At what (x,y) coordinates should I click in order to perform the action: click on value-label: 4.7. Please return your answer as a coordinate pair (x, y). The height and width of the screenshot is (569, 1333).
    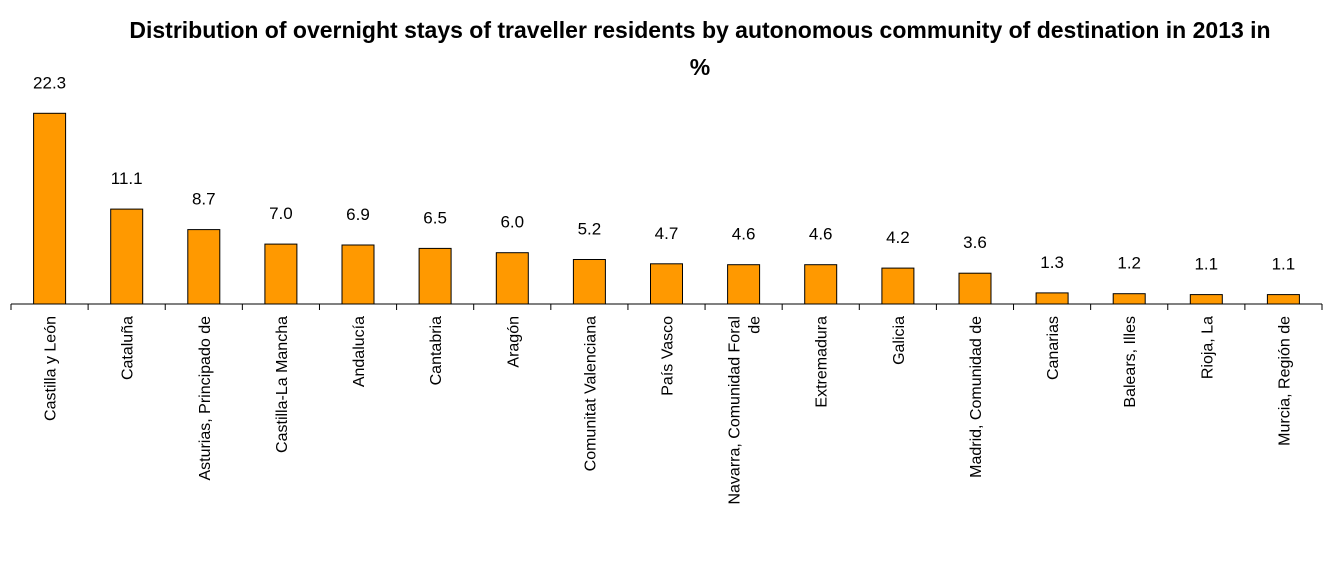
    Looking at the image, I should click on (667, 233).